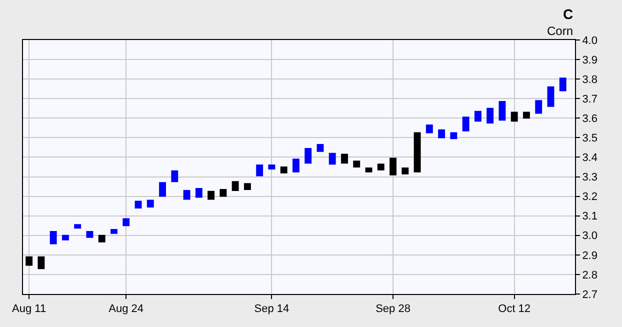  Describe the element at coordinates (590, 119) in the screenshot. I see `y-tick-label: 3.6` at that location.